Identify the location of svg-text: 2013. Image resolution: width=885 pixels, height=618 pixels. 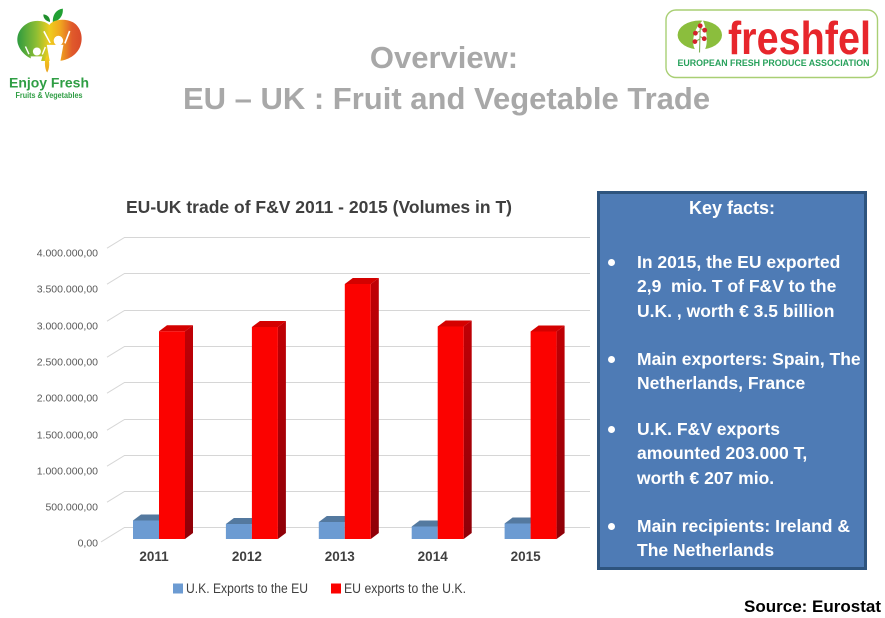
(340, 556).